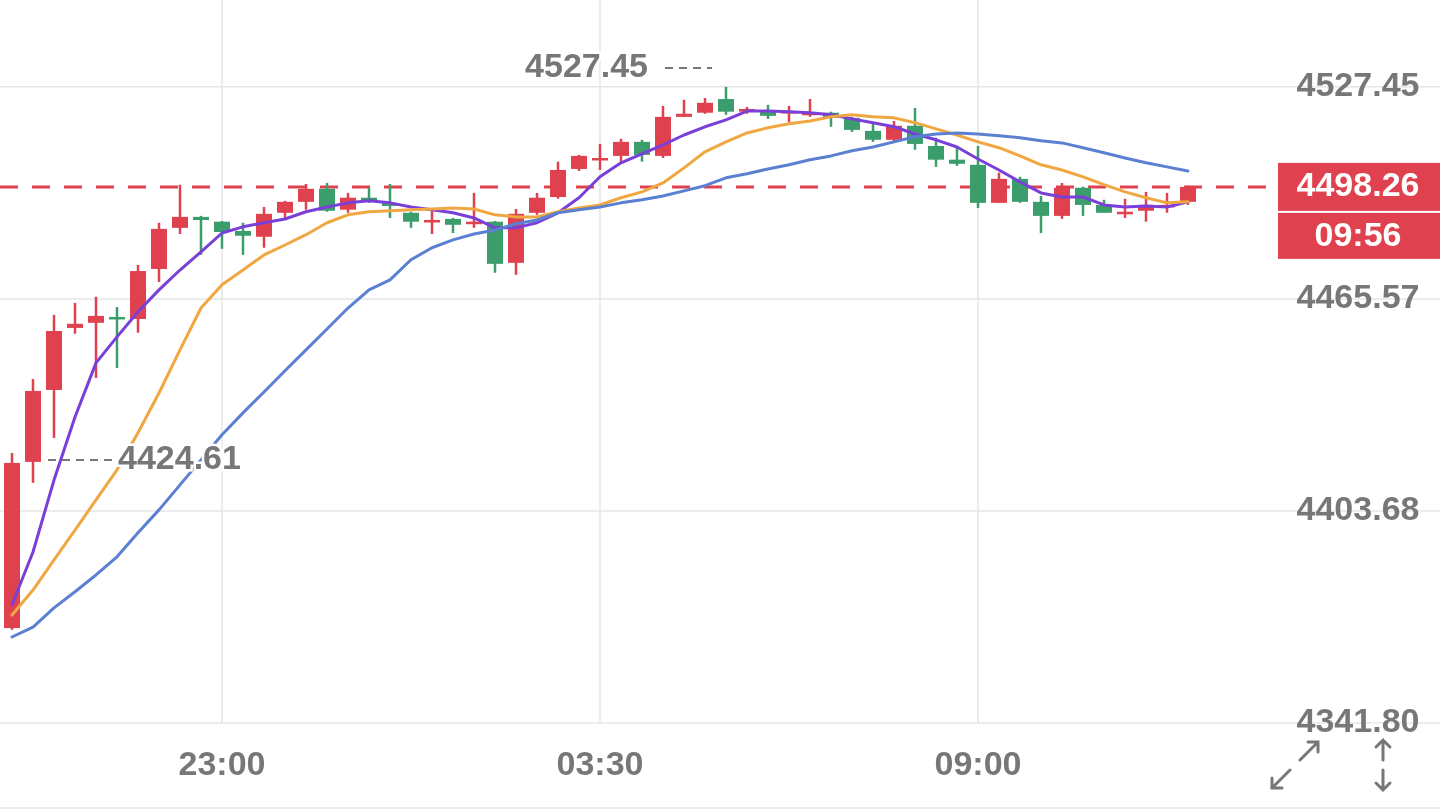 The image size is (1440, 812). What do you see at coordinates (1358, 295) in the screenshot?
I see `y-tick-label: 4465.57` at bounding box center [1358, 295].